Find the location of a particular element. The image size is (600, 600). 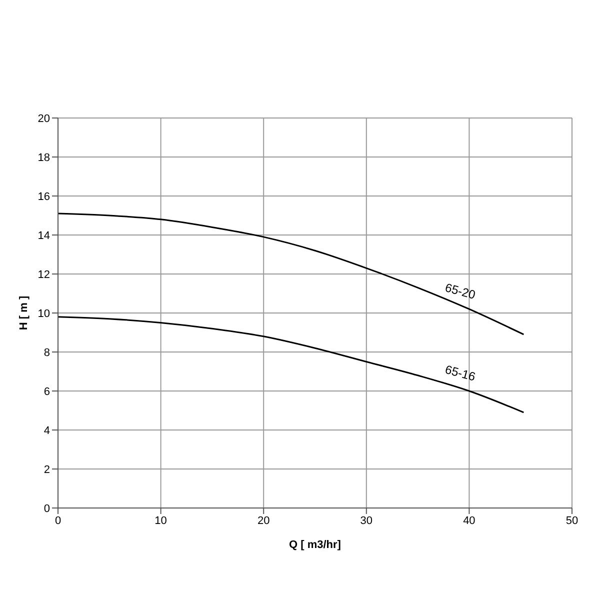

y-tick-label: 20 is located at coordinates (44, 118).